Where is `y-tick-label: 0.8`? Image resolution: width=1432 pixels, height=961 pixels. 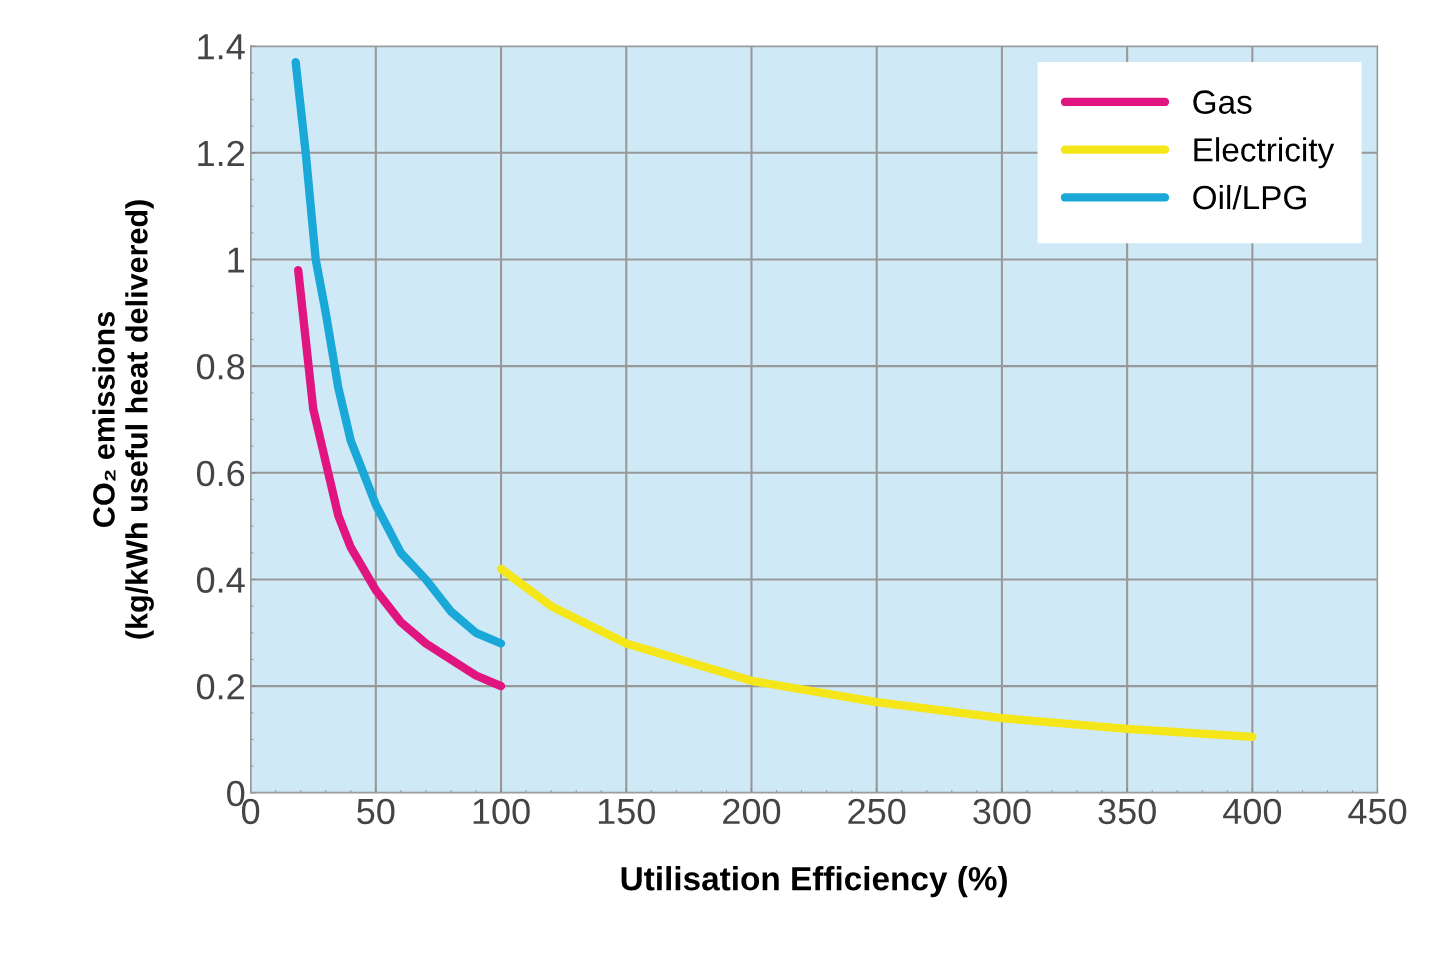
y-tick-label: 0.8 is located at coordinates (220, 367).